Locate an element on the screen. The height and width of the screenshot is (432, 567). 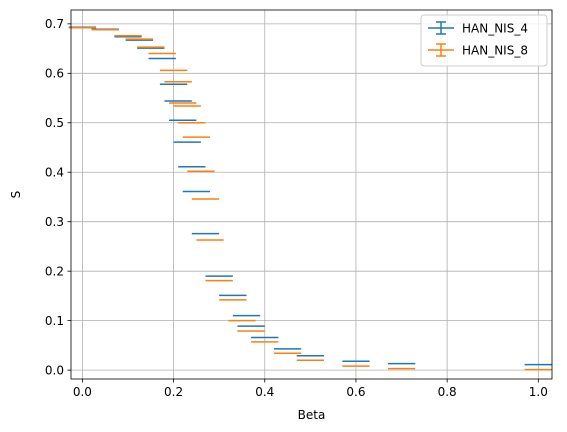
x-tick-label: 0.6 is located at coordinates (355, 392).